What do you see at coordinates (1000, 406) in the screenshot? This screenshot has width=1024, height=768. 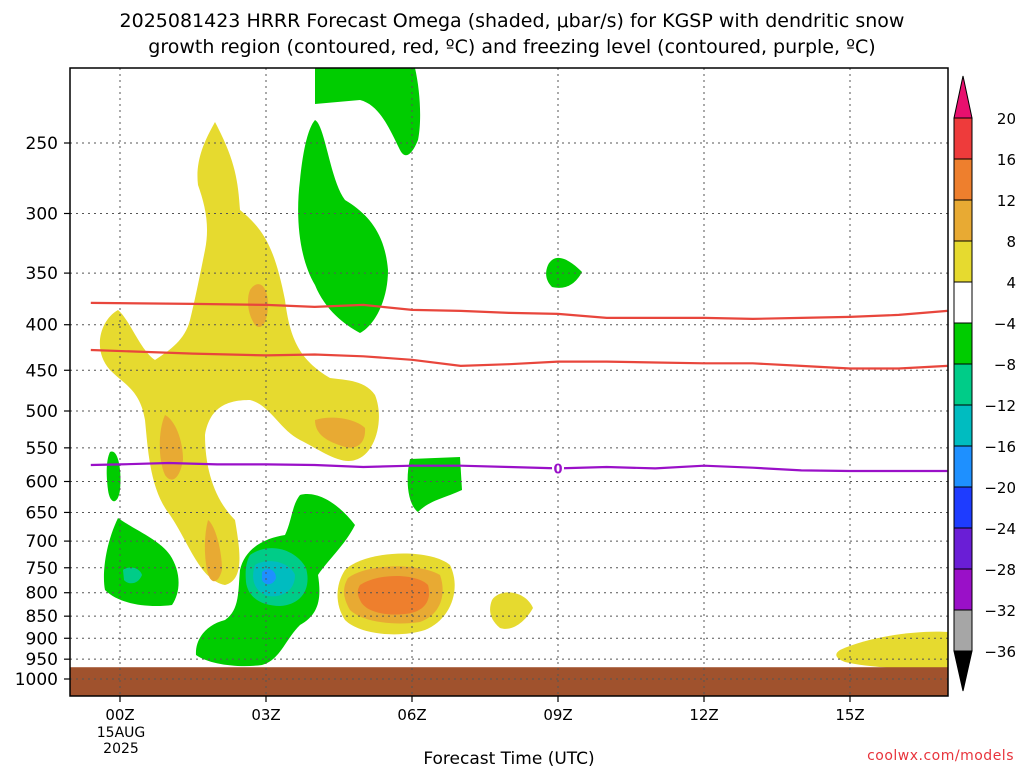 I see `colorbar-label: −12` at bounding box center [1000, 406].